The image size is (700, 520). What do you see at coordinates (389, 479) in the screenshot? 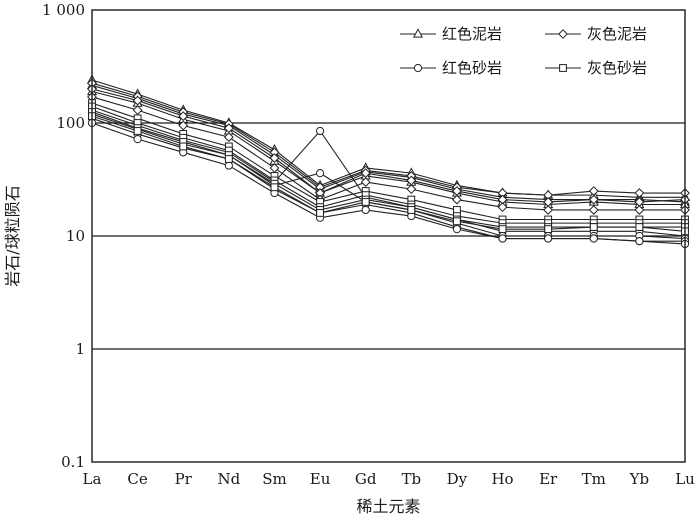
I see `x-tick-labels: La Ce Pr Nd Sm Eu Gd Tb Dy Ho Er Tm Yb Lu` at bounding box center [389, 479].